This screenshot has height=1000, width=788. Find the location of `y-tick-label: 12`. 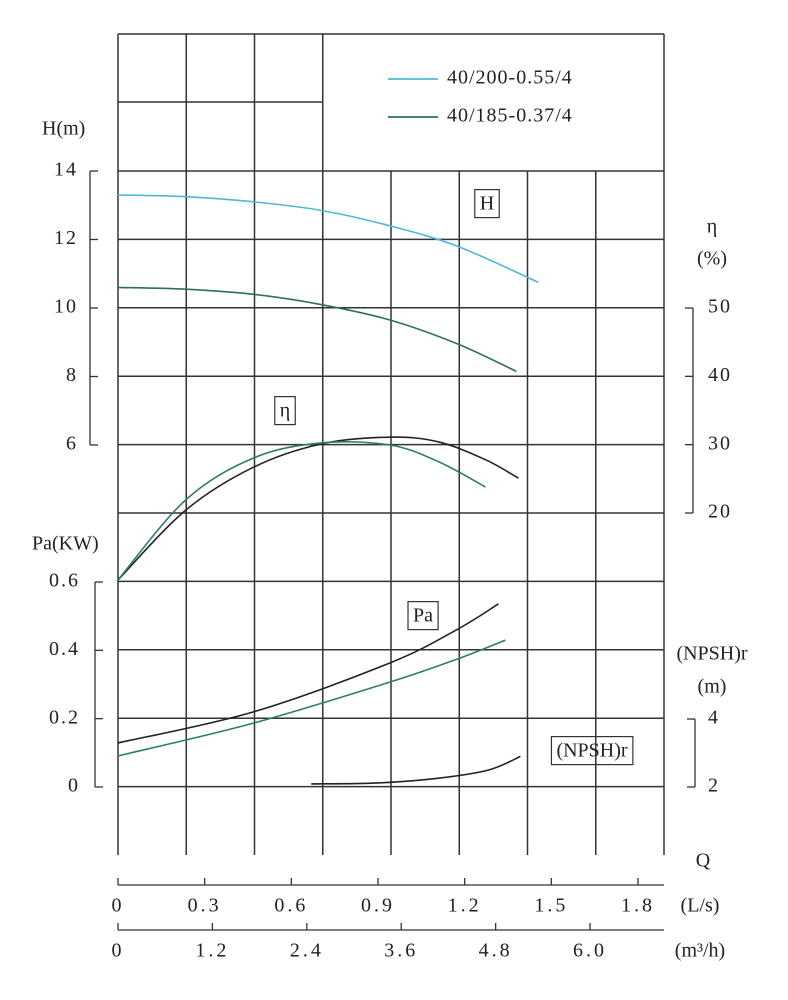

y-tick-label: 12 is located at coordinates (66, 238).